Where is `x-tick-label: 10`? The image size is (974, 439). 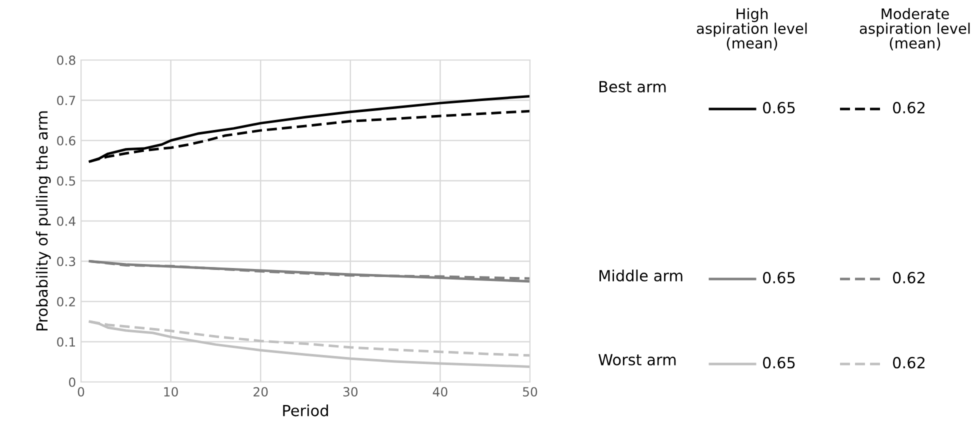 x-tick-label: 10 is located at coordinates (171, 392).